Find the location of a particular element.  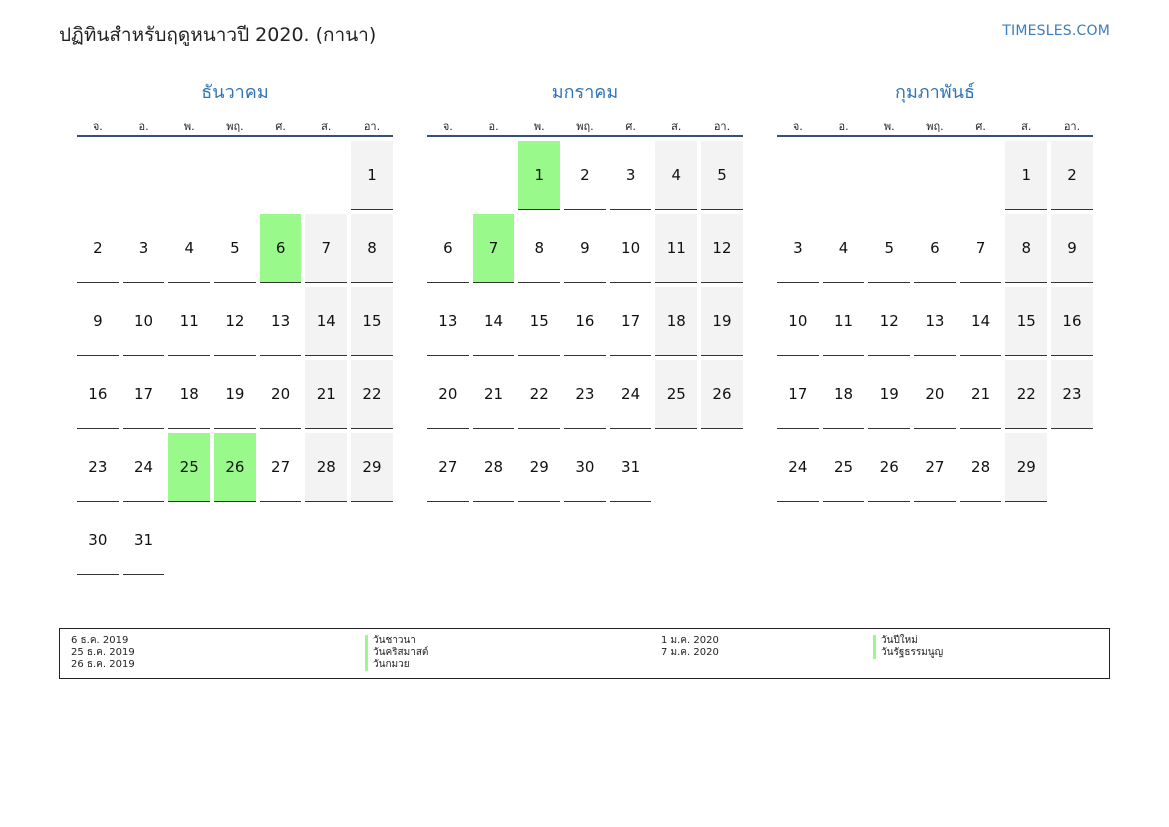

legend-holiday-name: วันรัฐธรรมนูญ is located at coordinates (908, 653).